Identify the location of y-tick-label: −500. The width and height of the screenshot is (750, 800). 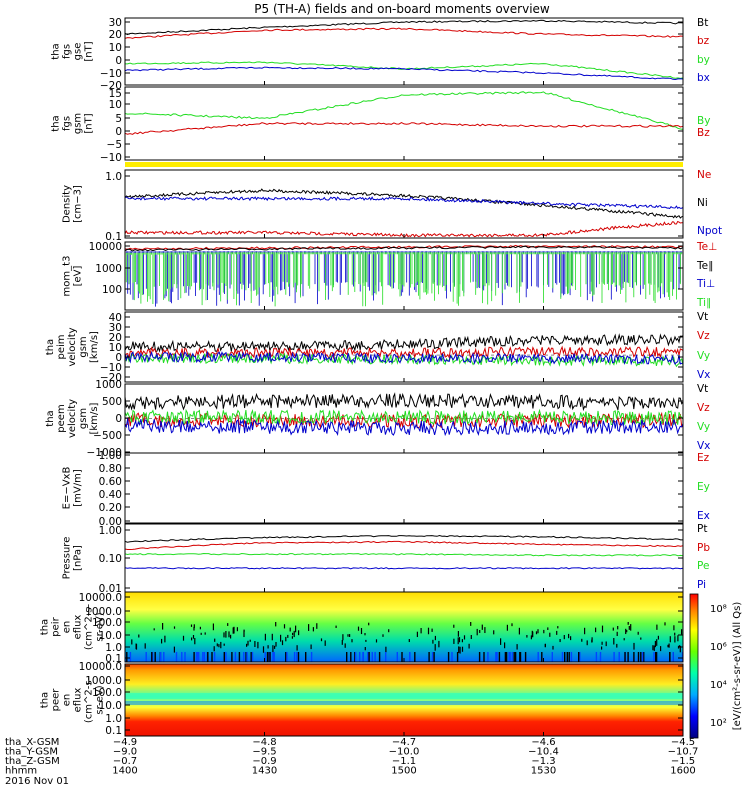
(107, 436).